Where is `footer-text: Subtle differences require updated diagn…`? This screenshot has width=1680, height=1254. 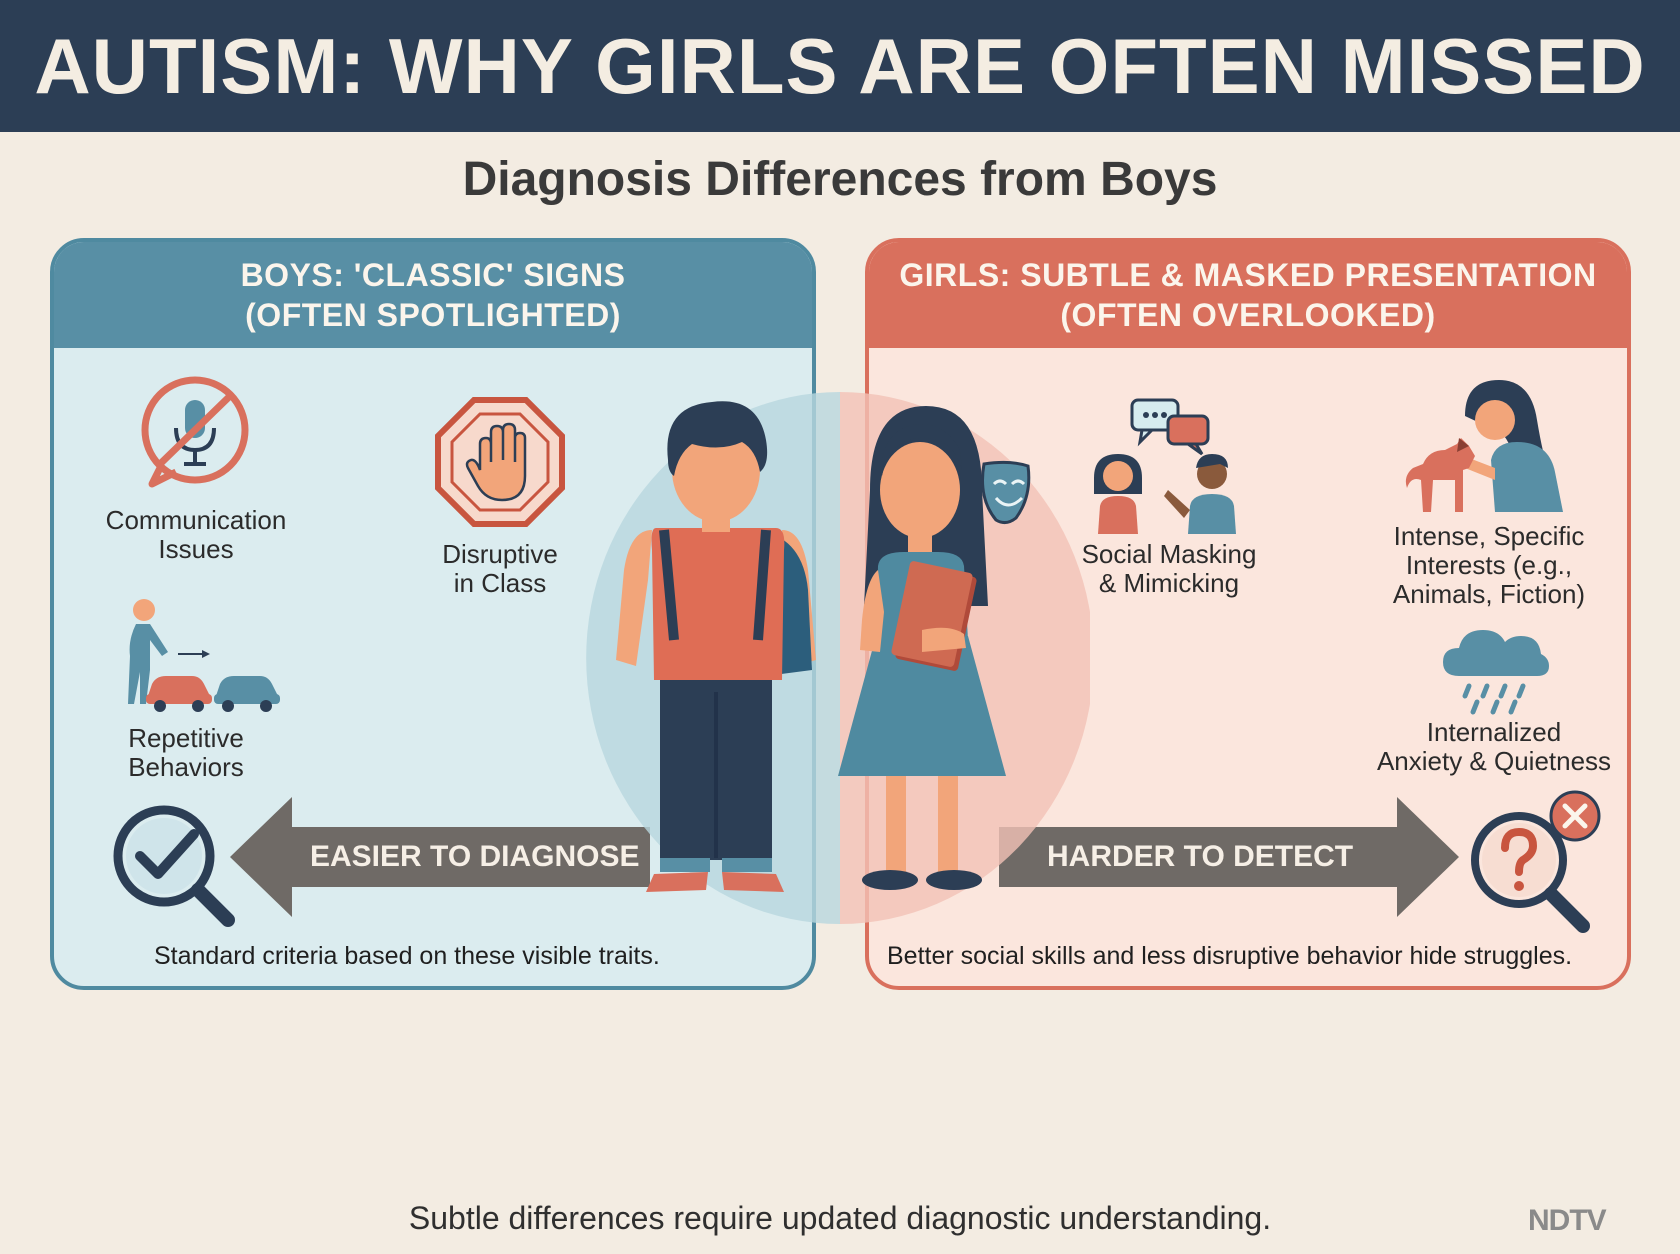
footer-text: Subtle differences require updated diagn… is located at coordinates (840, 1218).